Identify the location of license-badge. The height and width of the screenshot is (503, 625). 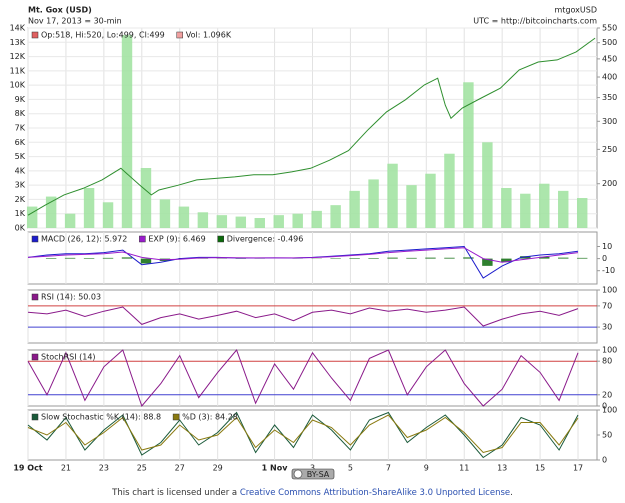
(313, 474).